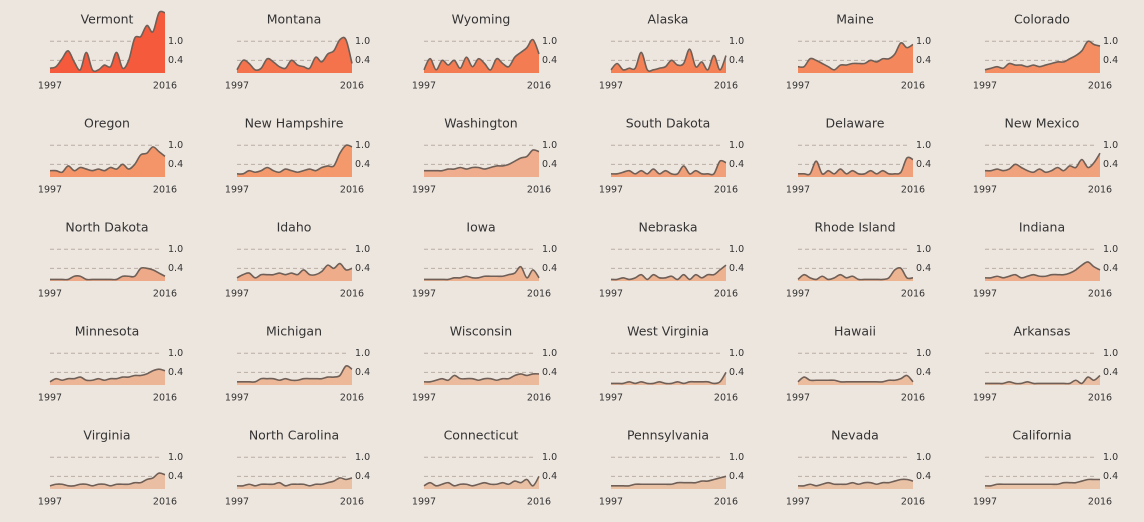 This screenshot has width=1144, height=522. Describe the element at coordinates (858, 260) in the screenshot. I see `panel: Rhode Island 0.4 1.0 1997 2016` at that location.